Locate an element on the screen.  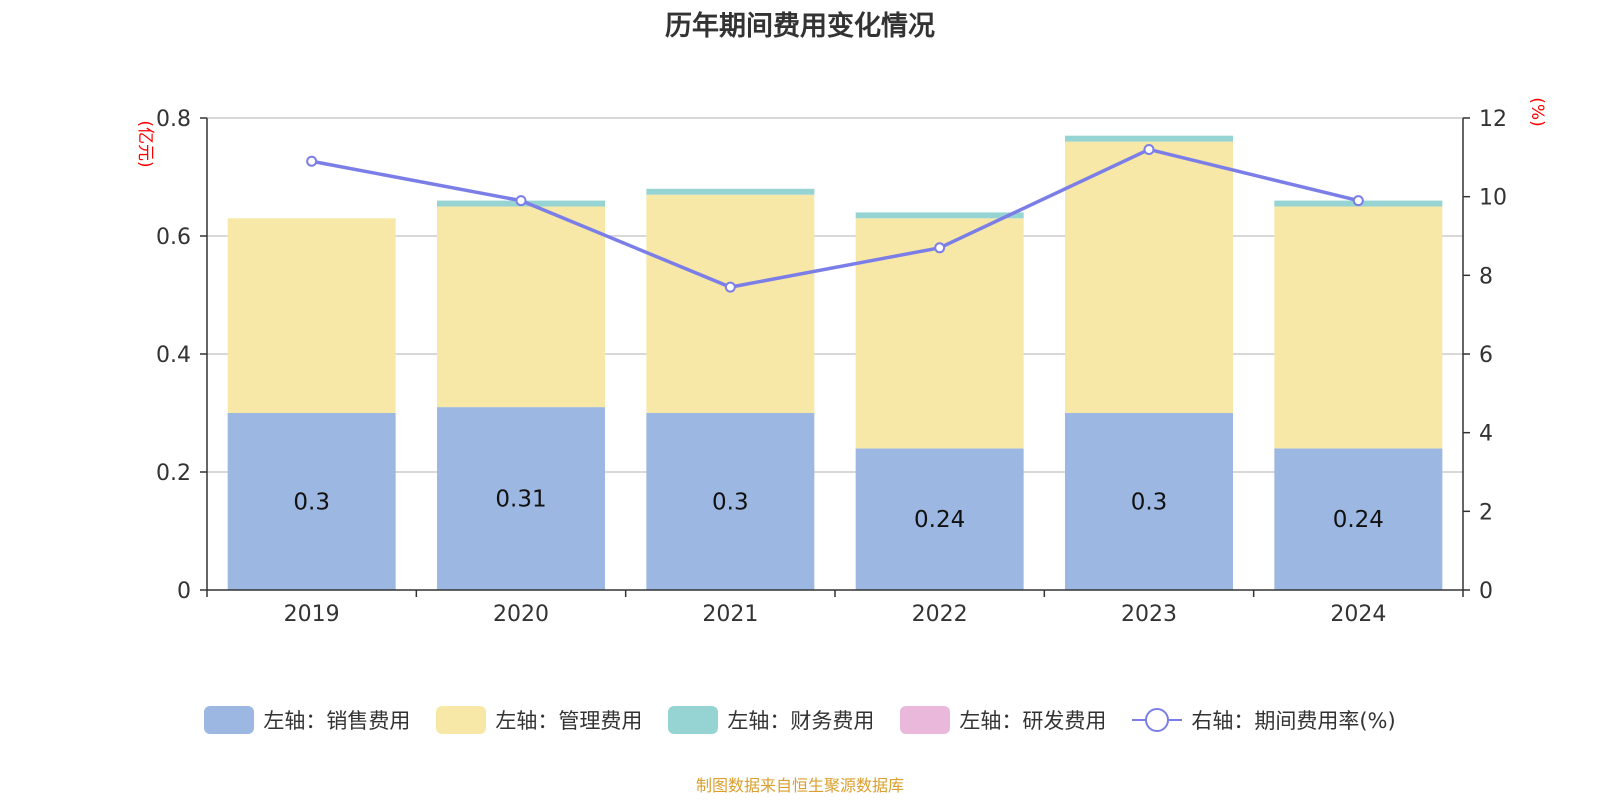
legend-label: 左轴：研发费用 is located at coordinates (1033, 721).